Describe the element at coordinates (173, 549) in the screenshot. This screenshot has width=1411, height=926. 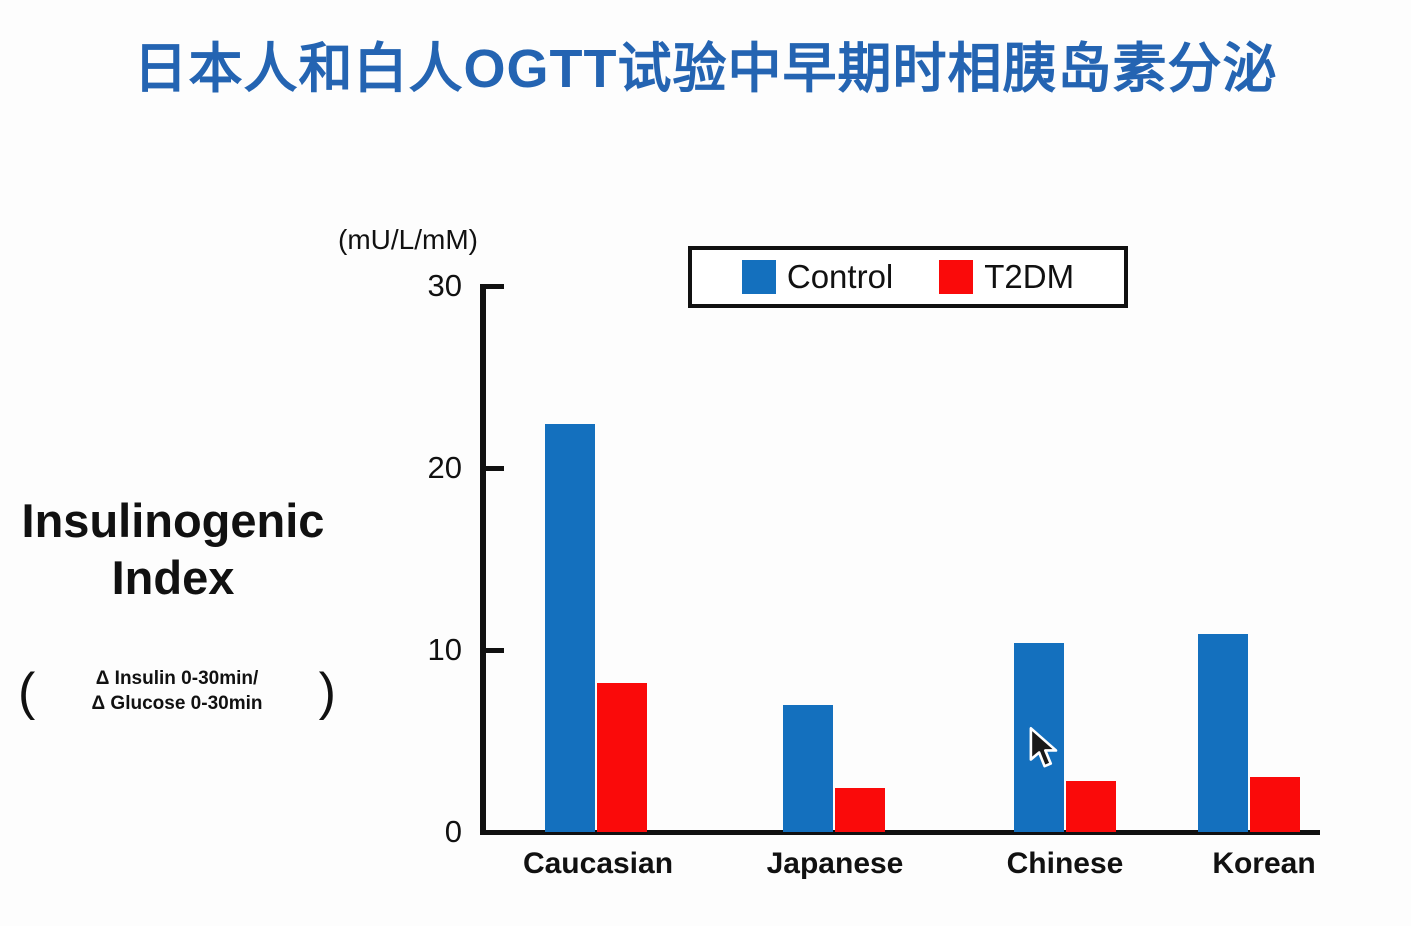
I see `chart-left-title: Insulinogenic Index` at that location.